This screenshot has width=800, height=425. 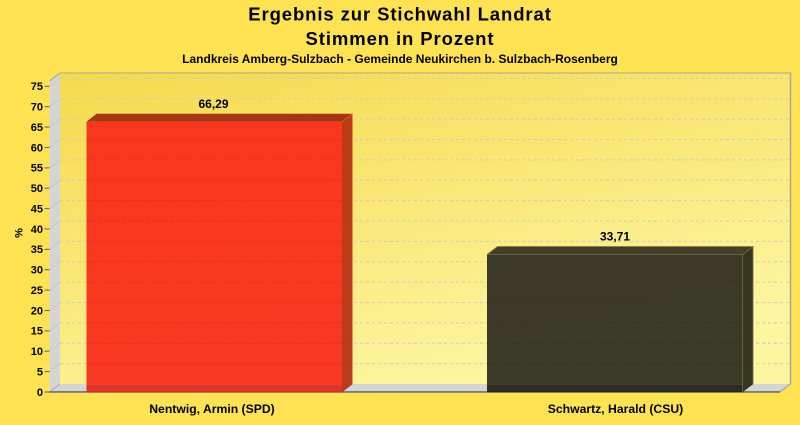 I want to click on svg-text: Nentwig, Armin (SPD), so click(x=212, y=409).